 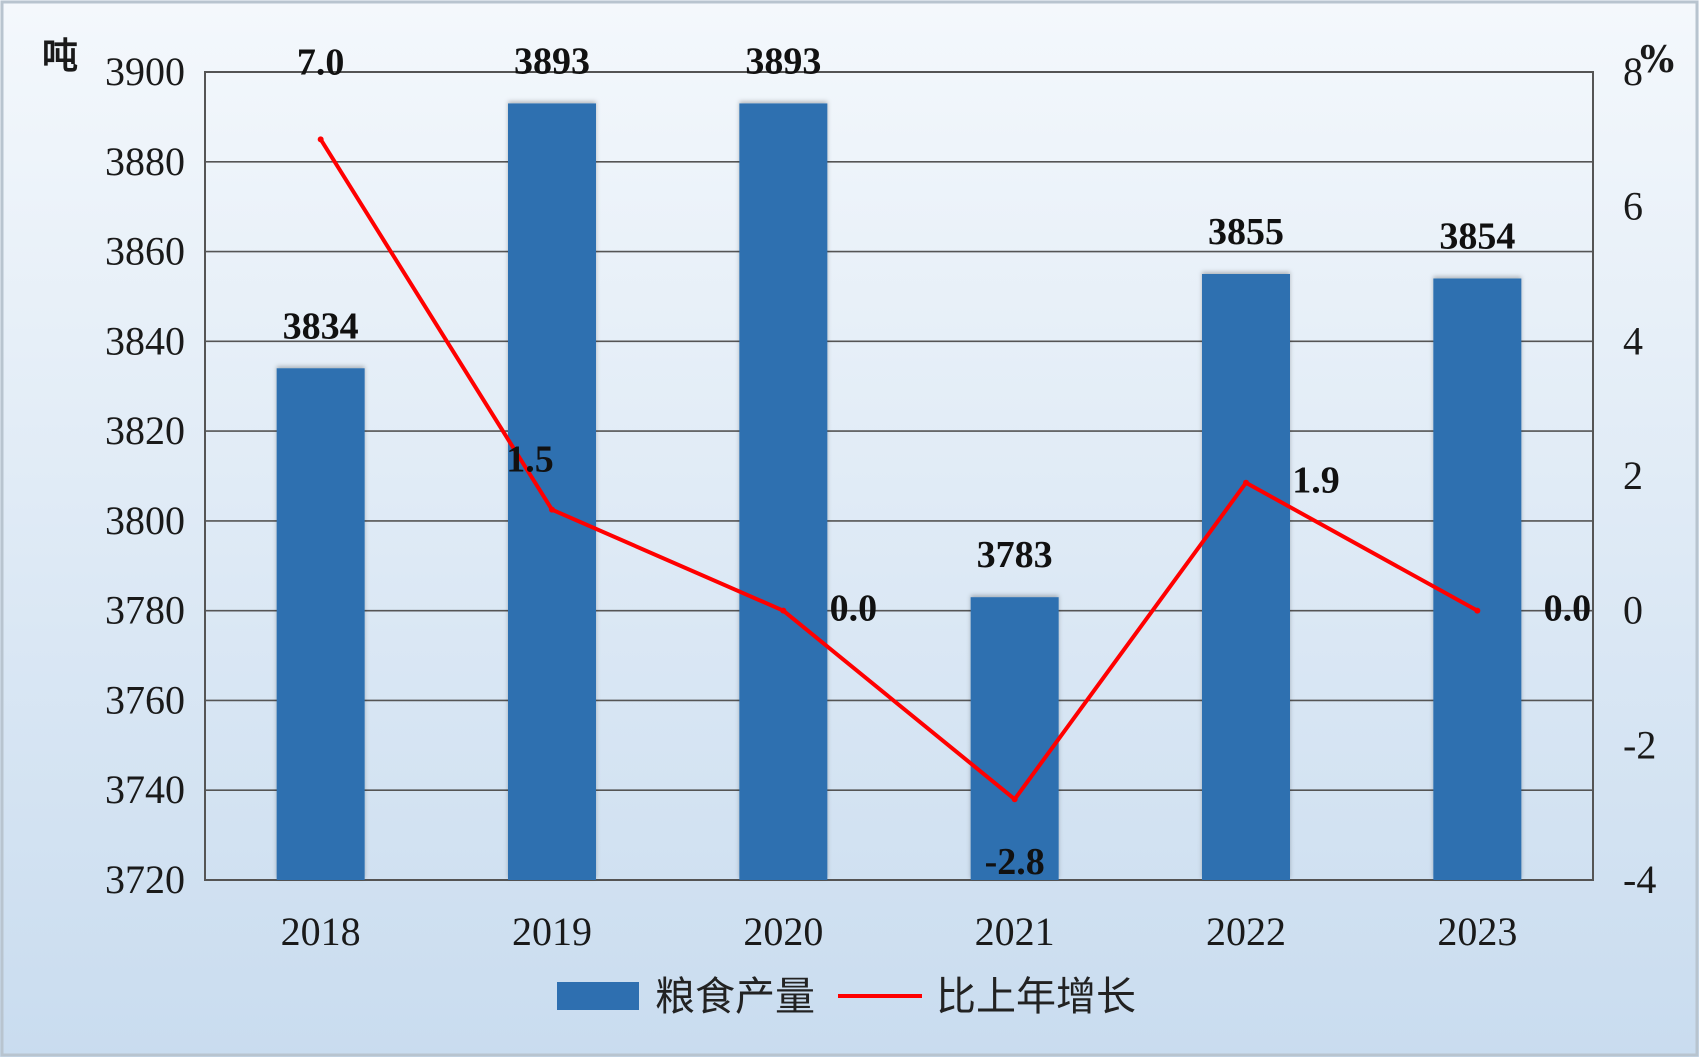 What do you see at coordinates (1633, 71) in the screenshot?
I see `right-tick-label: 8` at bounding box center [1633, 71].